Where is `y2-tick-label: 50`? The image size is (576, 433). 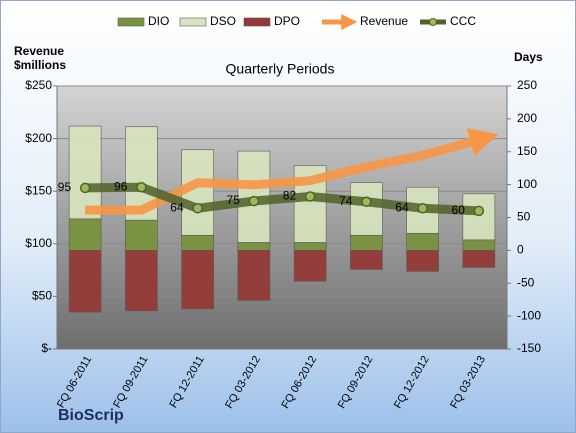 y2-tick-label: 50 is located at coordinates (524, 217).